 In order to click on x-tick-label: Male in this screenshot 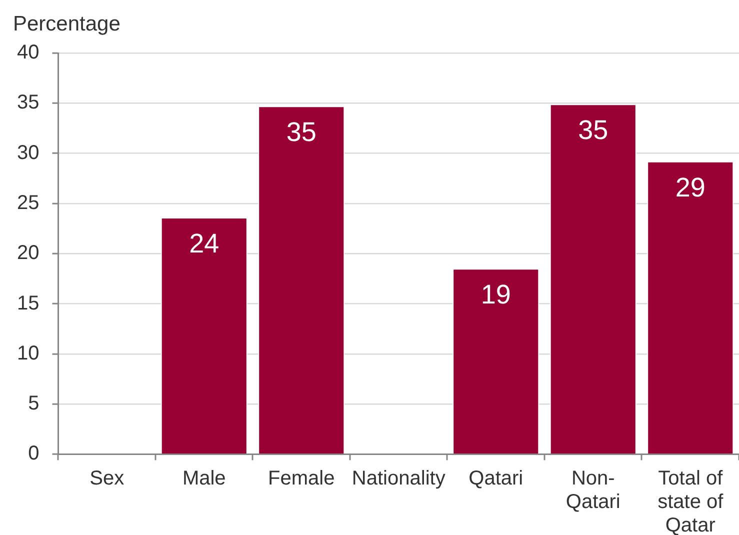, I will do `click(204, 479)`.